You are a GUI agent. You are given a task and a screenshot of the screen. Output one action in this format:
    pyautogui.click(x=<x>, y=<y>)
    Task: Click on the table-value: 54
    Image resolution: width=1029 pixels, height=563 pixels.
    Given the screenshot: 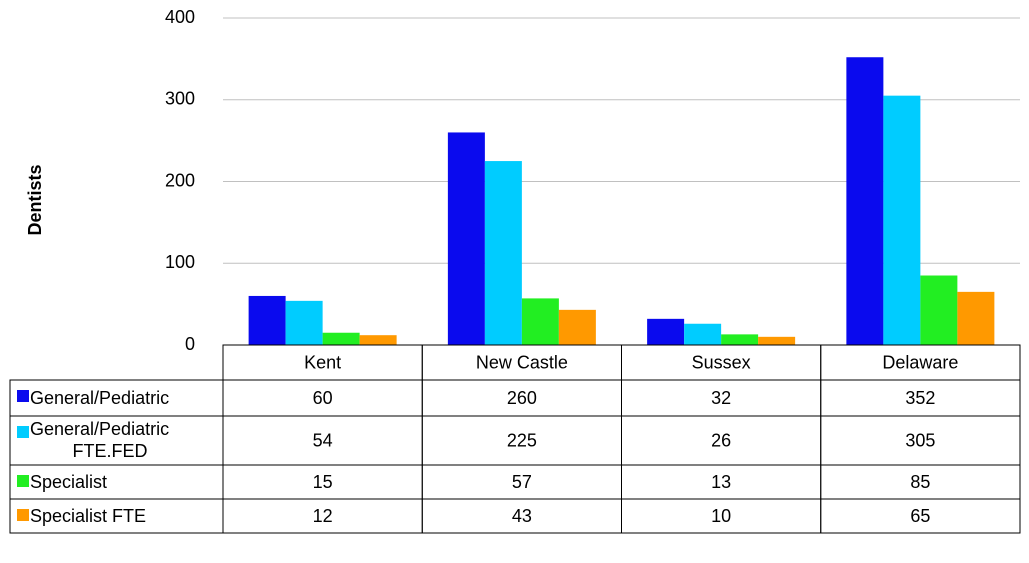 What is the action you would take?
    pyautogui.click(x=323, y=440)
    